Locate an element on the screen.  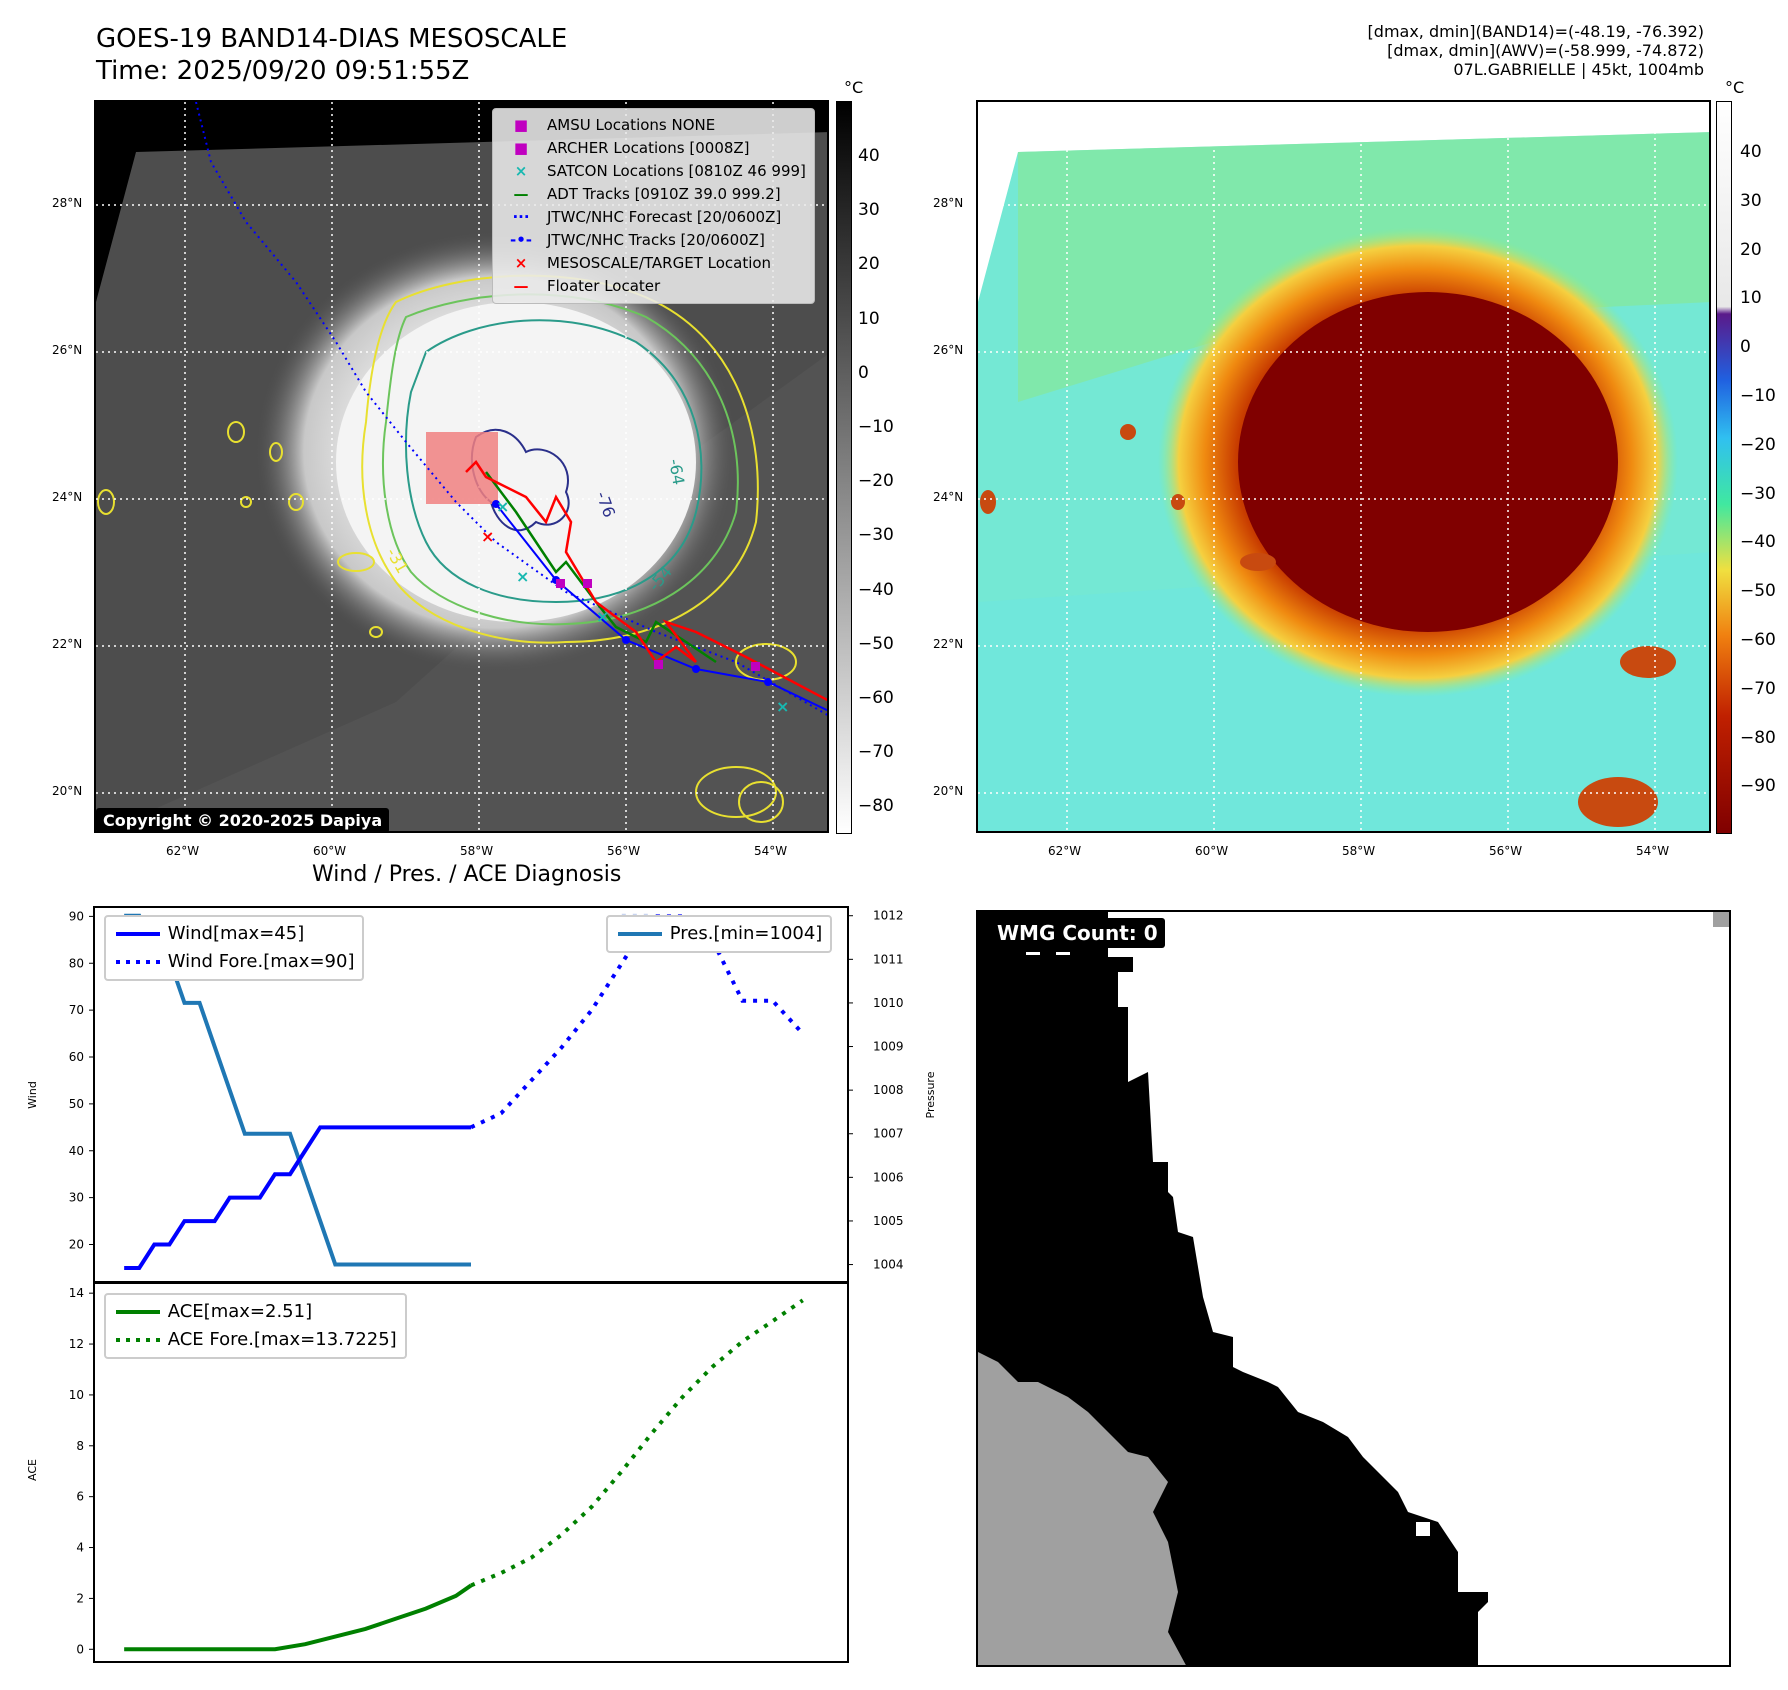
colorbar-right-tick: −20 is located at coordinates (1758, 444).